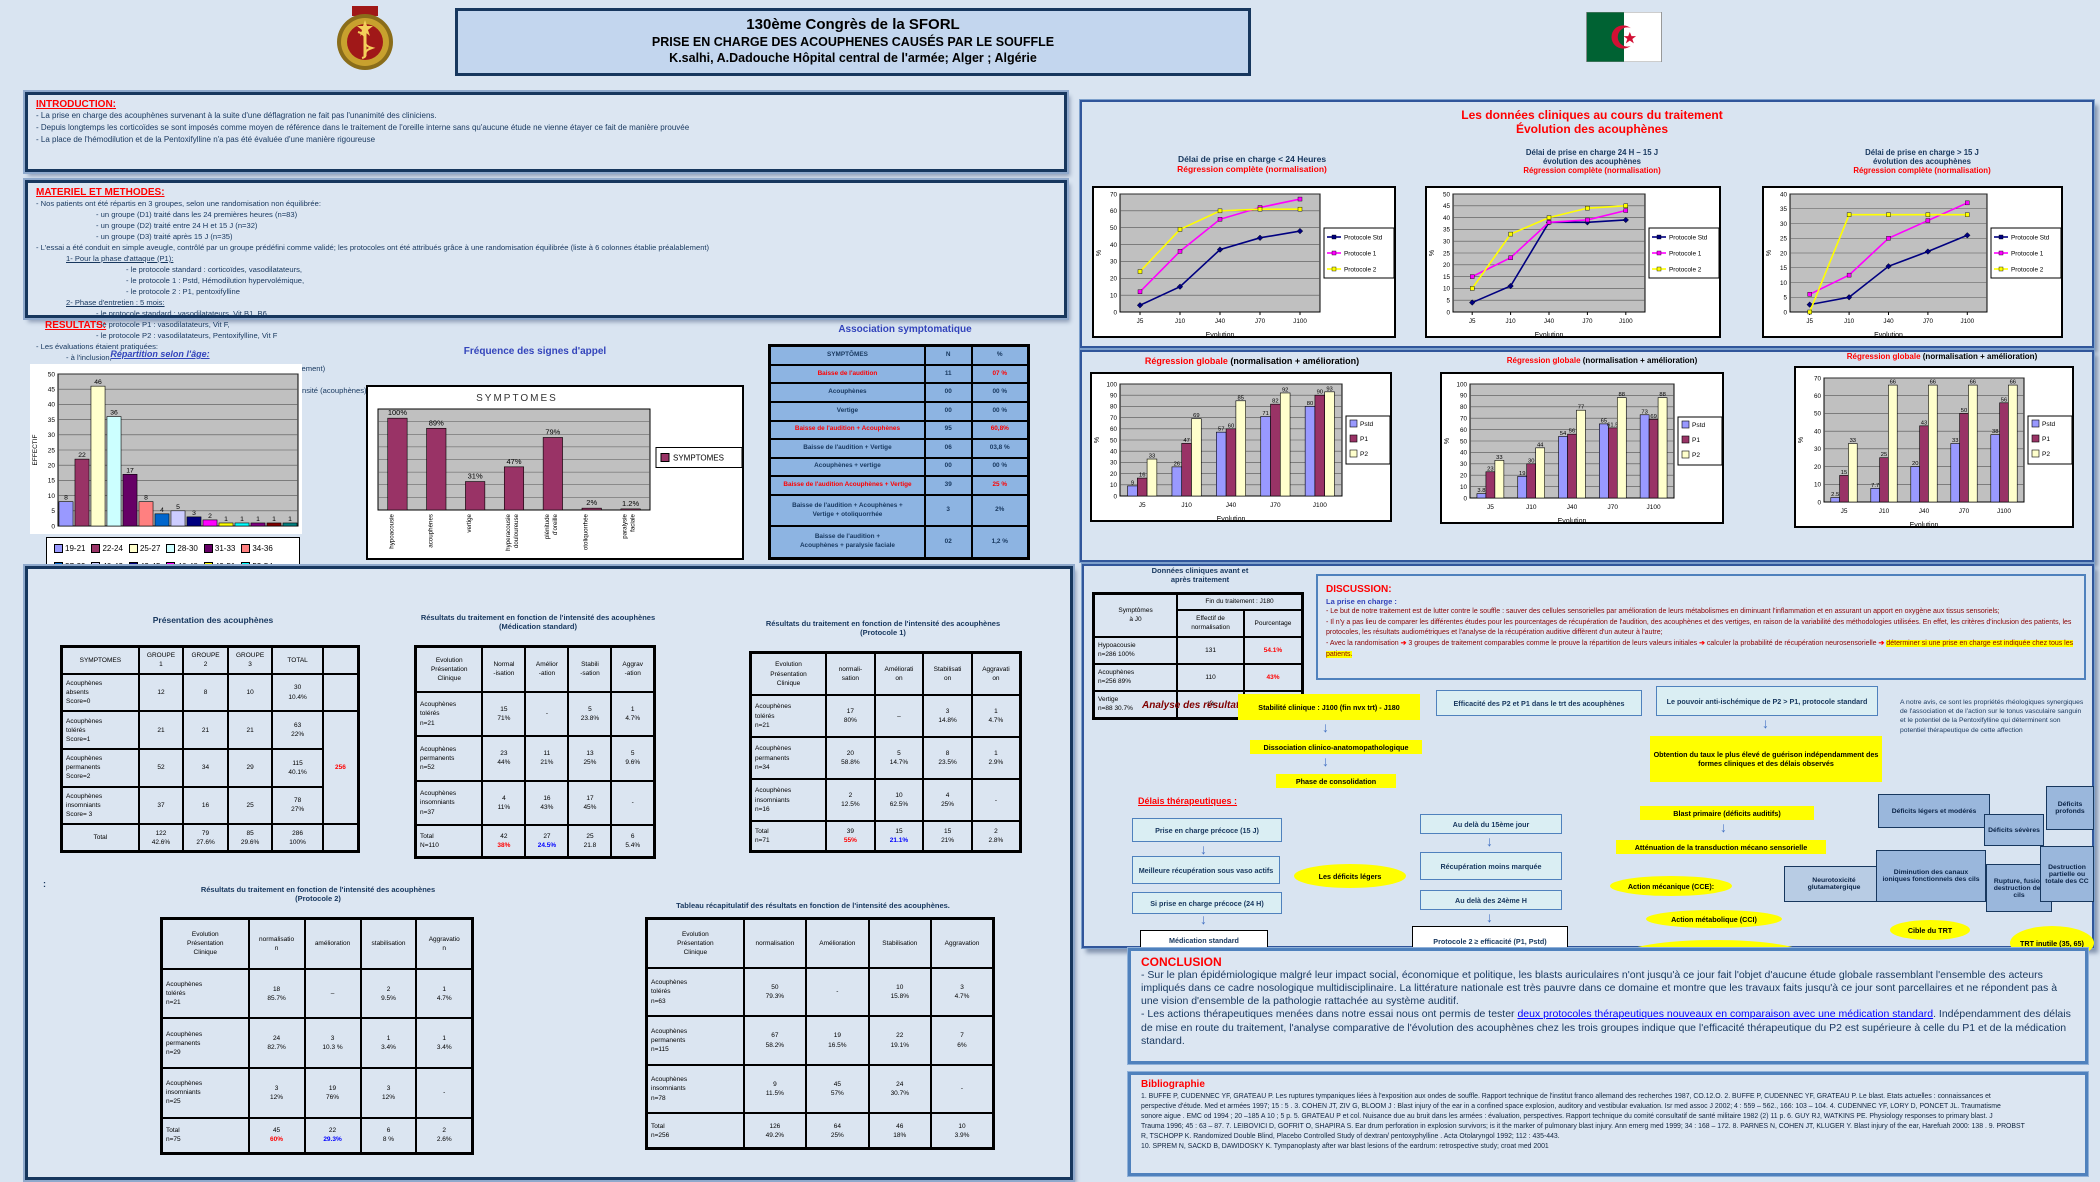  What do you see at coordinates (1207, 830) in the screenshot?
I see `flow-precoce15: Prise en charge précoce (15 J)` at bounding box center [1207, 830].